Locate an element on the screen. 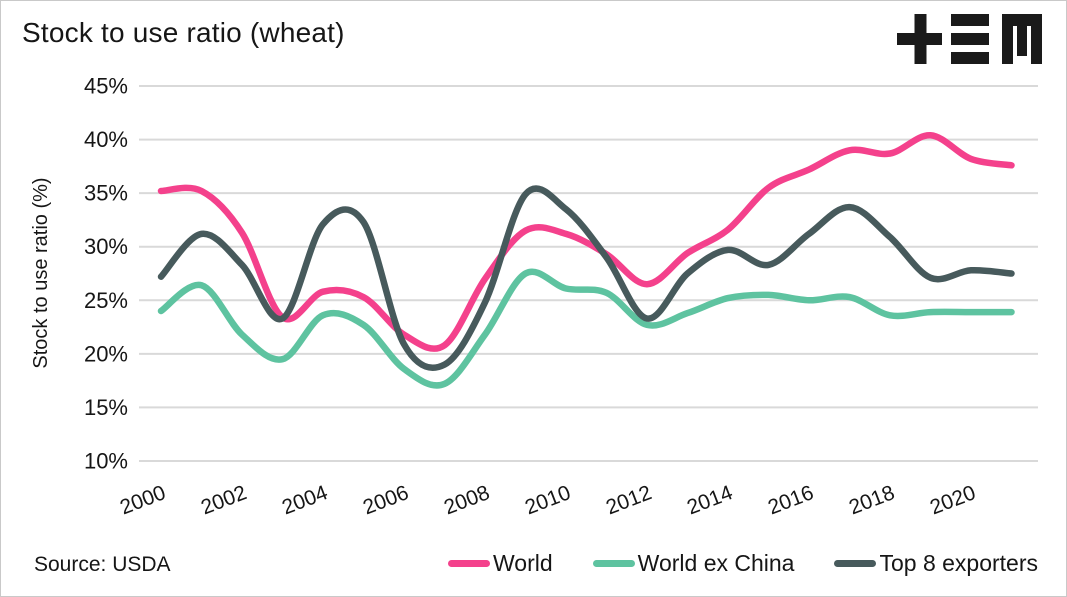  y-tick-label: 20% is located at coordinates (106, 353).